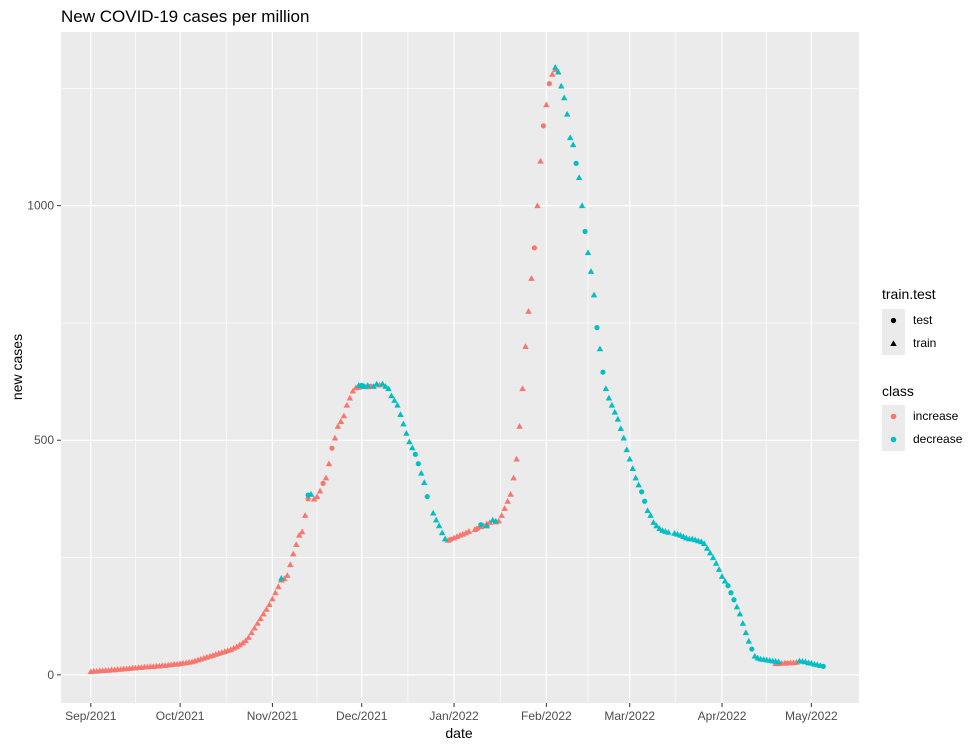 The width and height of the screenshot is (980, 747). Describe the element at coordinates (909, 294) in the screenshot. I see `legend-title-train-test: train.test` at that location.